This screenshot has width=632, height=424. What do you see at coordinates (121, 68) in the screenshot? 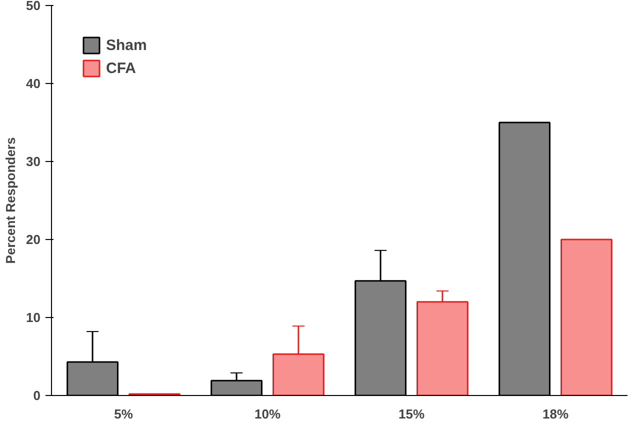
I see `legend-label: CFA` at bounding box center [121, 68].